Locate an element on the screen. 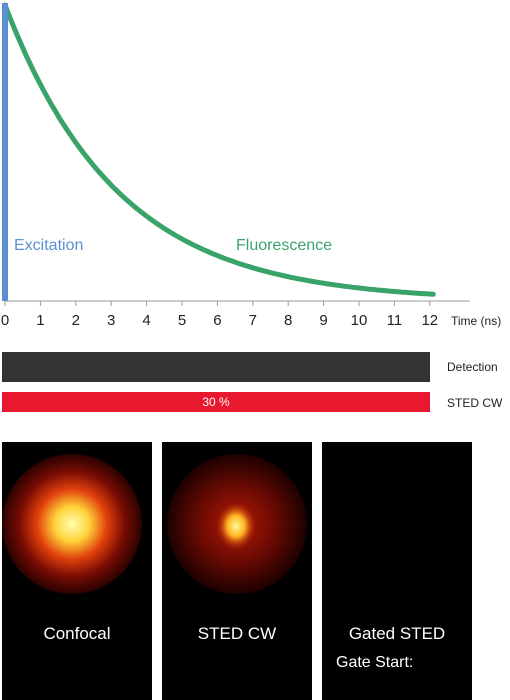 This screenshot has width=510, height=700. excitation-label: Excitation is located at coordinates (48, 245).